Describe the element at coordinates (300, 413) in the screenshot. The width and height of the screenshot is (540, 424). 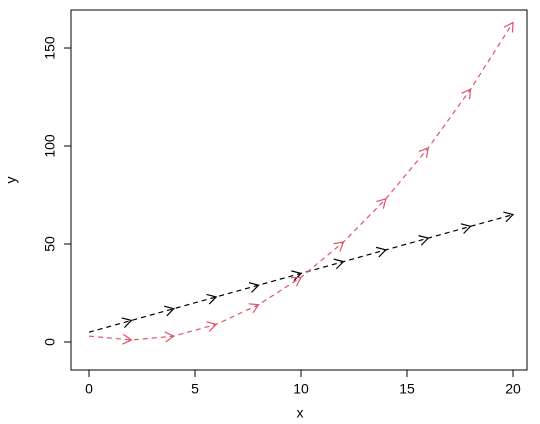
I see `x-axis-label: x` at that location.